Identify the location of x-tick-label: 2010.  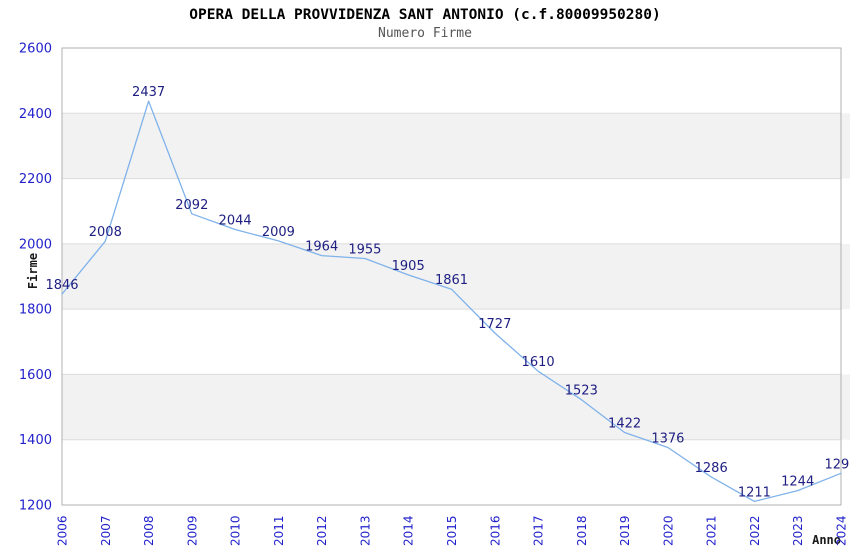
(236, 530).